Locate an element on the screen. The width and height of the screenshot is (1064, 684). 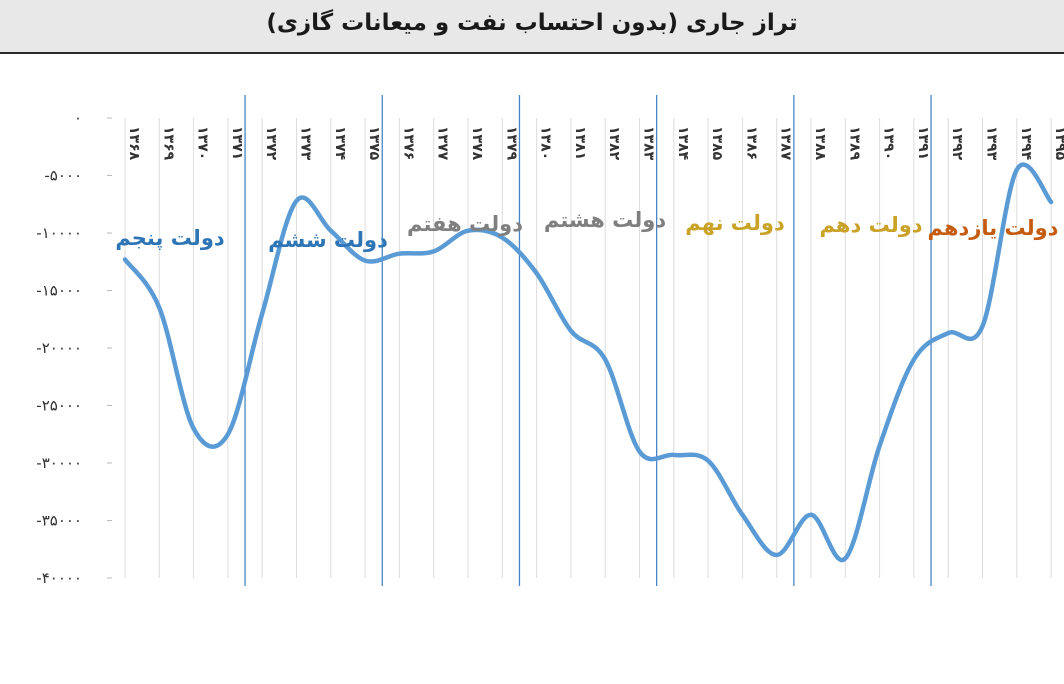
x-tick-label: ۱۳۸۹ is located at coordinates (854, 143).